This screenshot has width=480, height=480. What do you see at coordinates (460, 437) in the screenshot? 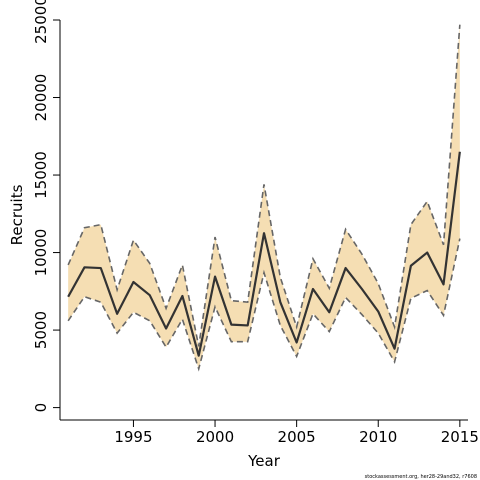
I see `x-tick-label: 2015` at bounding box center [460, 437].